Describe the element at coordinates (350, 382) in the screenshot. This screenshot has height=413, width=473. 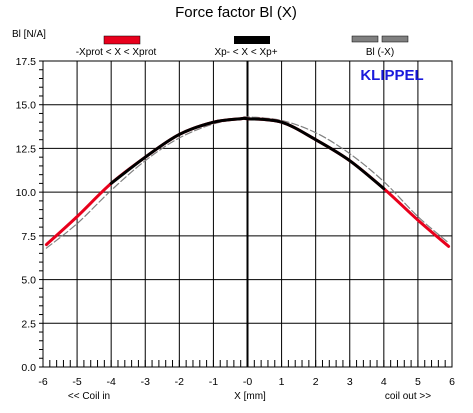
I see `x-tick-label-9: 3` at that location.